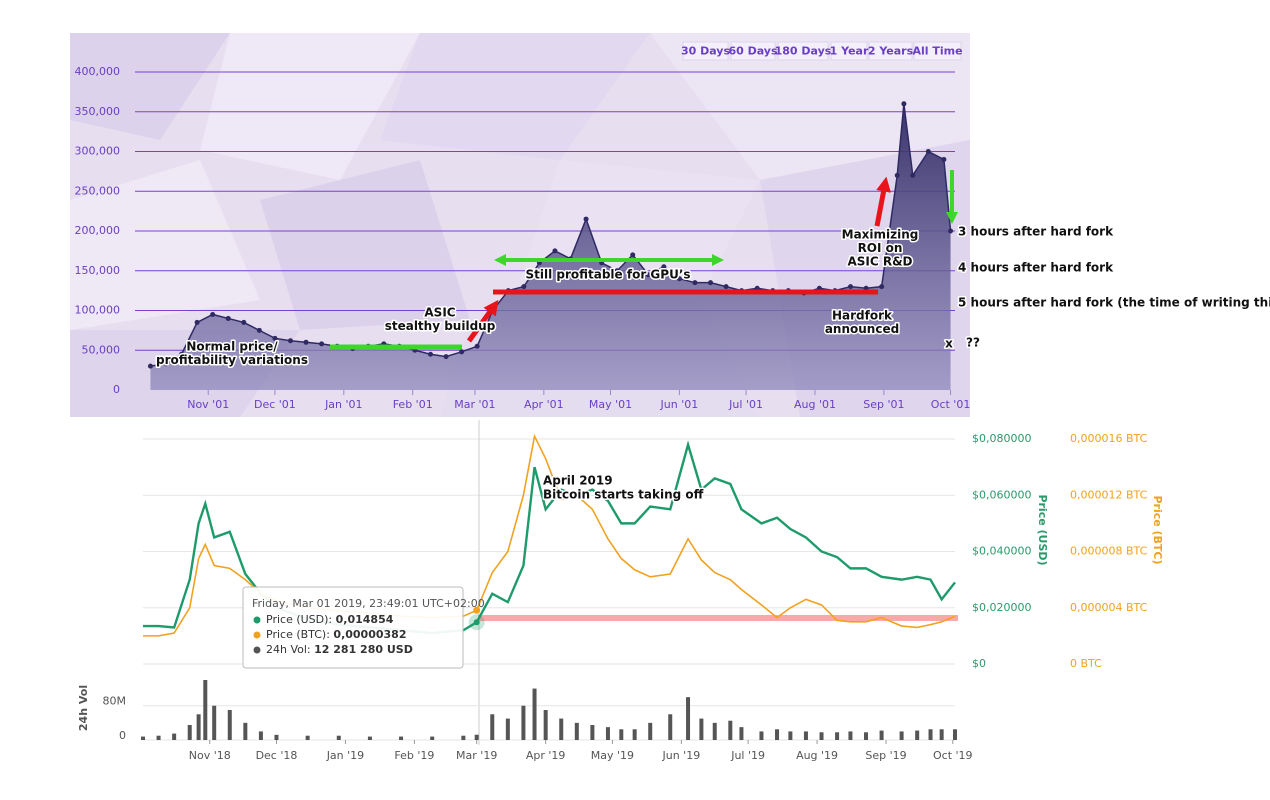  What do you see at coordinates (1036, 232) in the screenshot?
I see `annotation: 3 hours after hard fork` at bounding box center [1036, 232].